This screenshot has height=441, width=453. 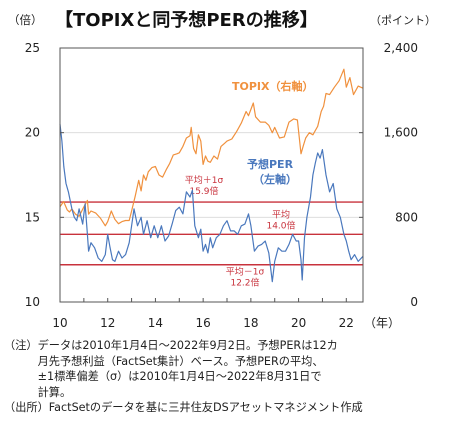 I want to click on left-tick-label: 25, so click(x=32, y=48).